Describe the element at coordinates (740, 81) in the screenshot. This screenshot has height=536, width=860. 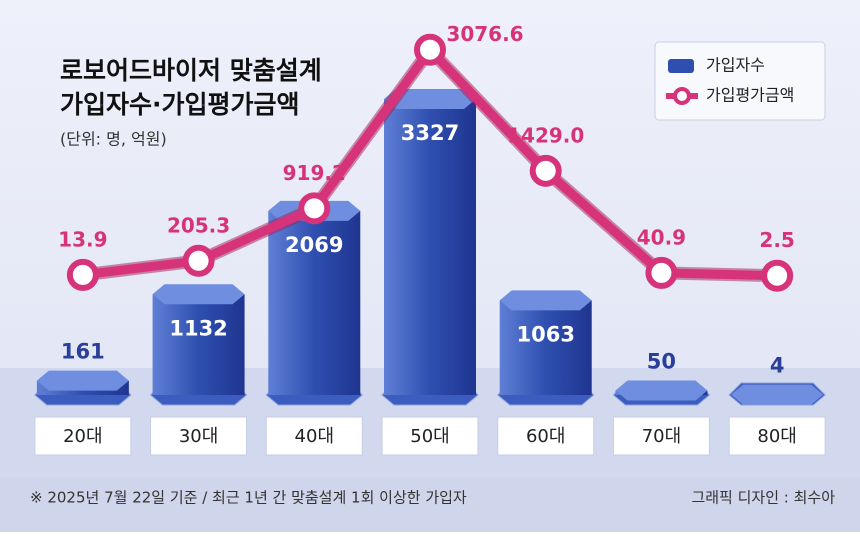
I see `legend-box` at that location.